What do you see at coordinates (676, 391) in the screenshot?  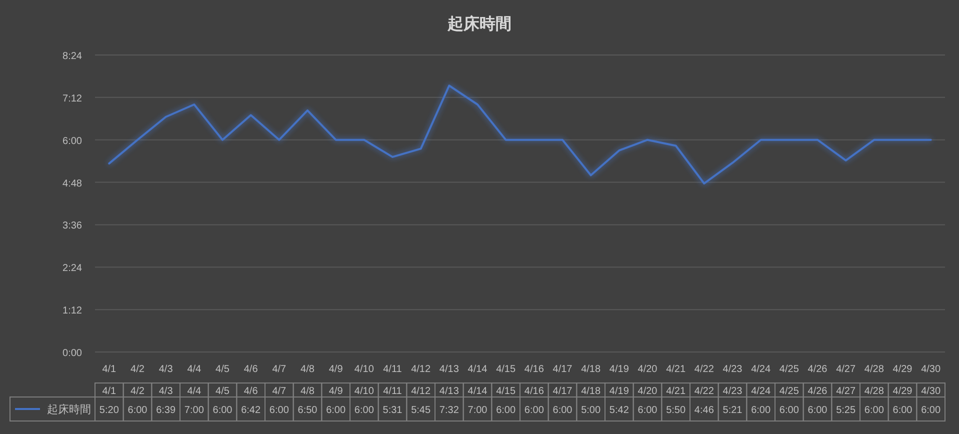 I see `category-label: 4/21` at bounding box center [676, 391].